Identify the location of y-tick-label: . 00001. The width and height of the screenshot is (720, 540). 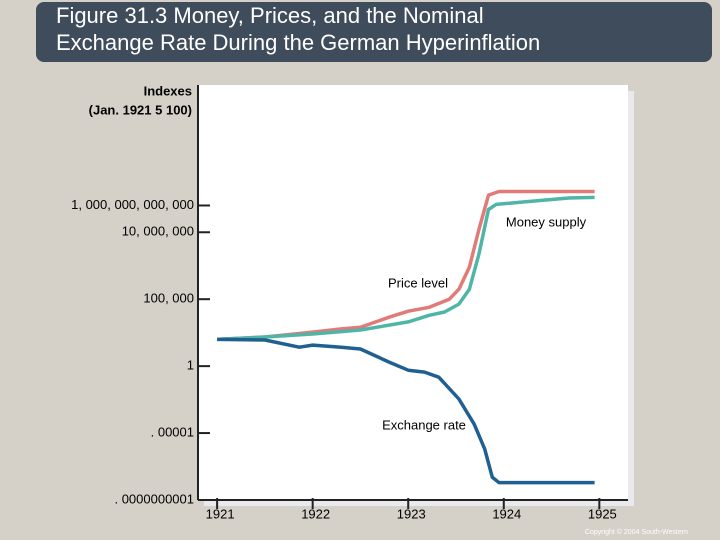
(172, 432).